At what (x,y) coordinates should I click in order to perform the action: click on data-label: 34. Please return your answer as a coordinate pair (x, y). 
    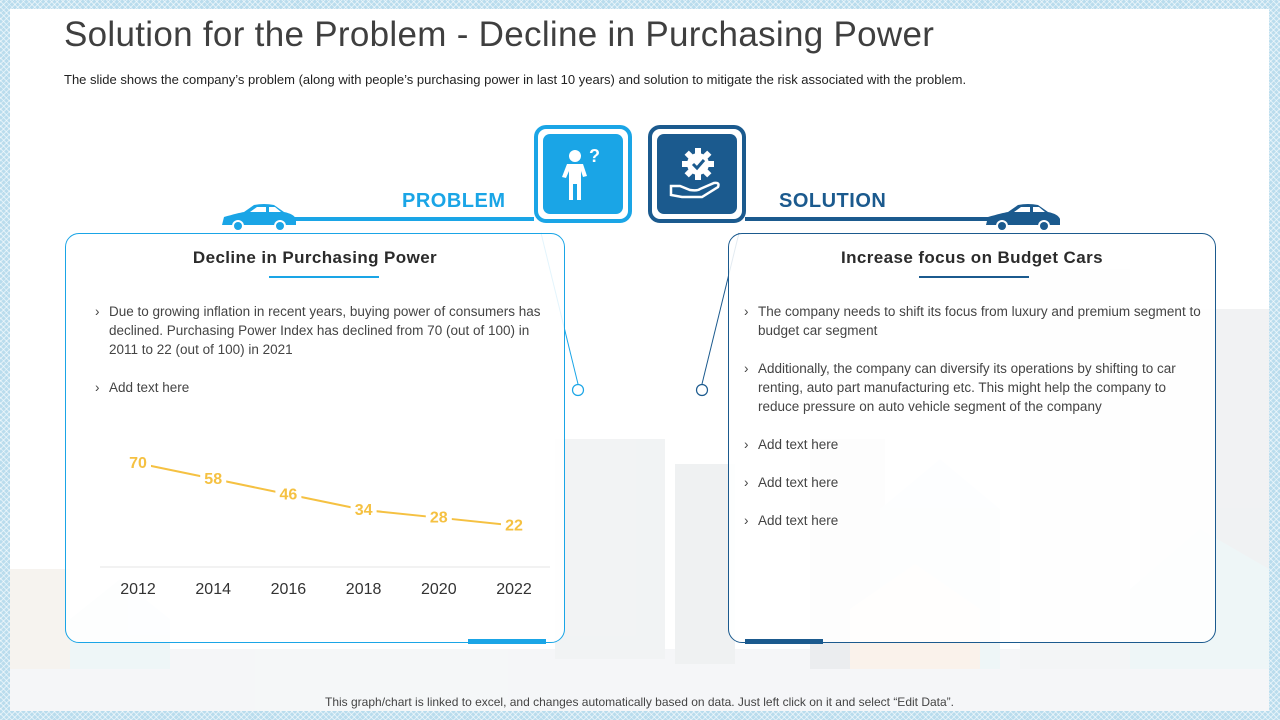
    Looking at the image, I should click on (364, 510).